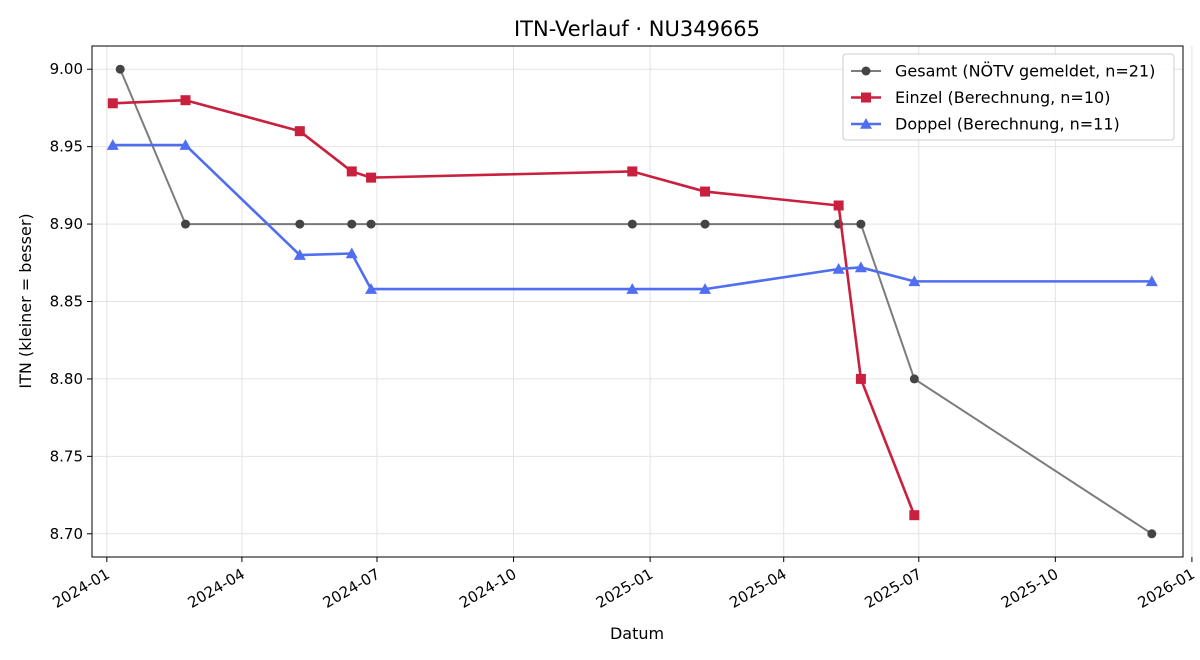 This screenshot has width=1200, height=660. I want to click on legend-box, so click(1008, 97).